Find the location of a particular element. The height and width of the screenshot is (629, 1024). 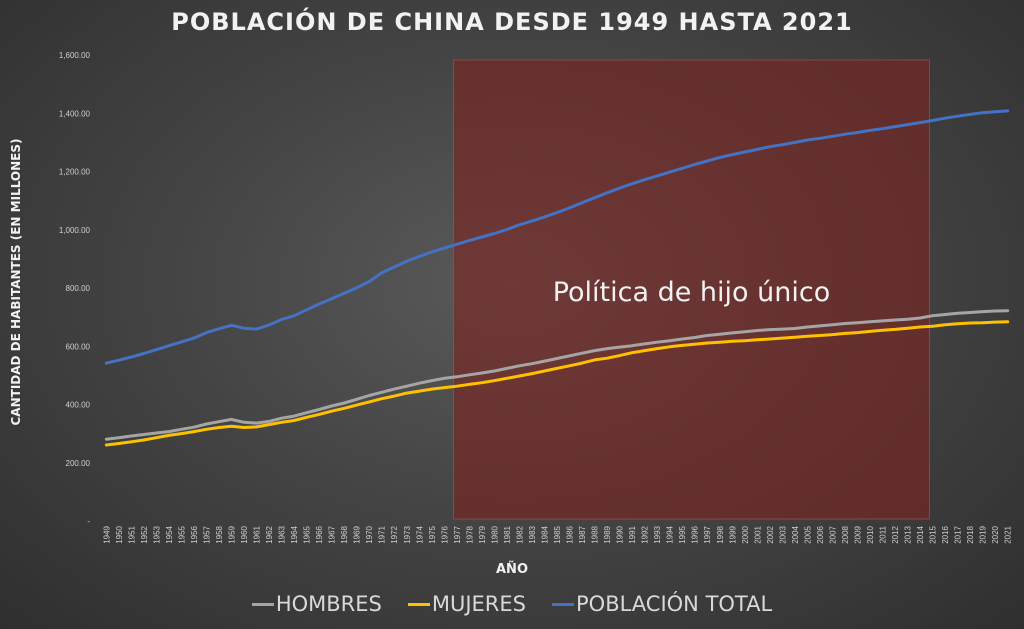

x-tick-label: 2006 is located at coordinates (820, 534).